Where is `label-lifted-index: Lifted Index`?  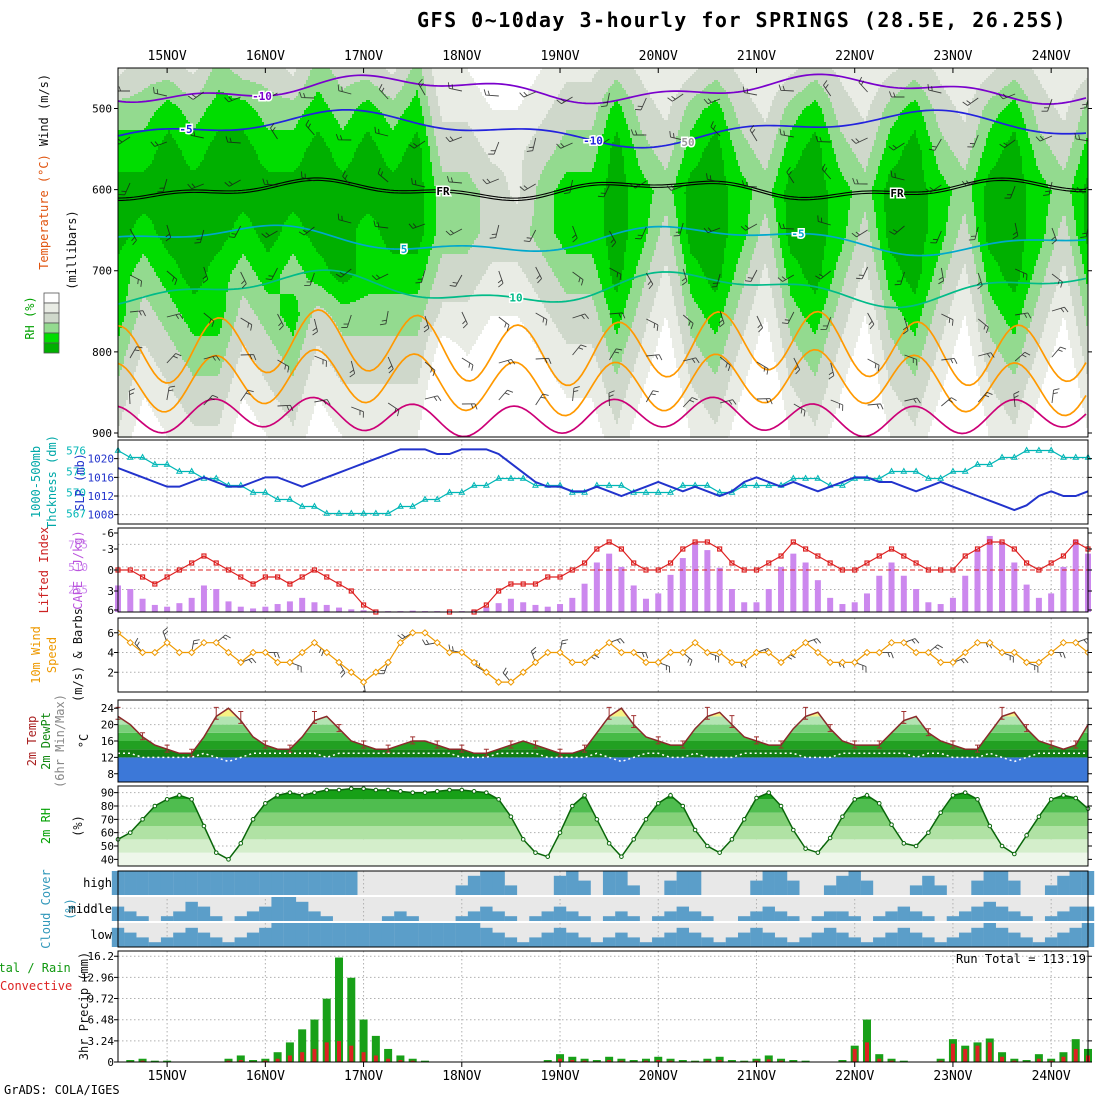
label-lifted-index: Lifted Index is located at coordinates (44, 570).